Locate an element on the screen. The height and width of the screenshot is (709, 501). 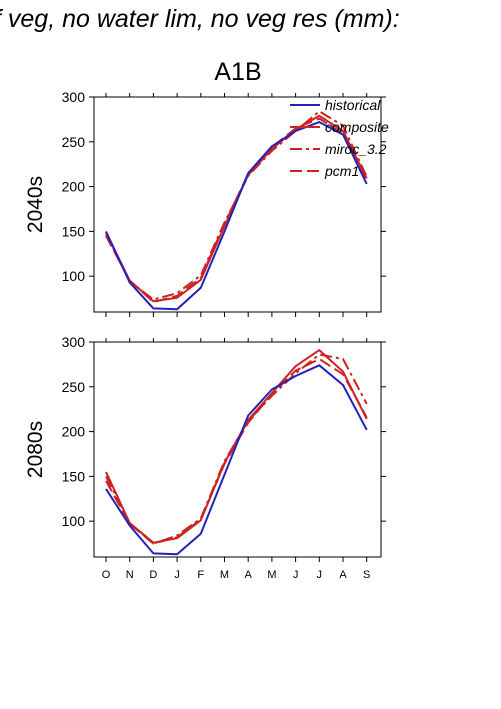
legend-label: historical is located at coordinates (353, 105).